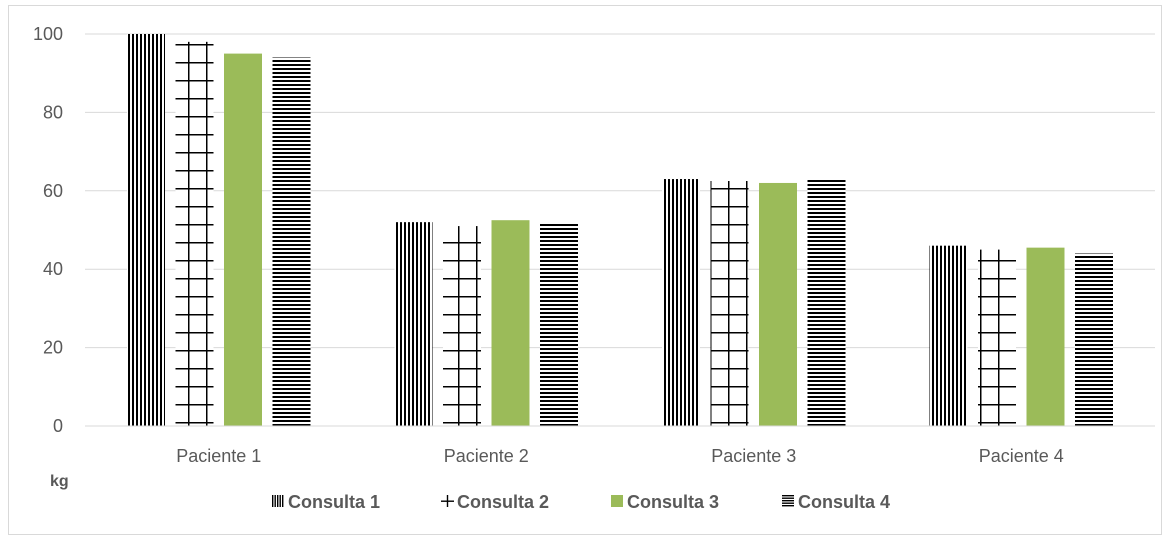 This screenshot has width=1171, height=540. What do you see at coordinates (503, 502) in the screenshot?
I see `legend-label: Consulta 2` at bounding box center [503, 502].